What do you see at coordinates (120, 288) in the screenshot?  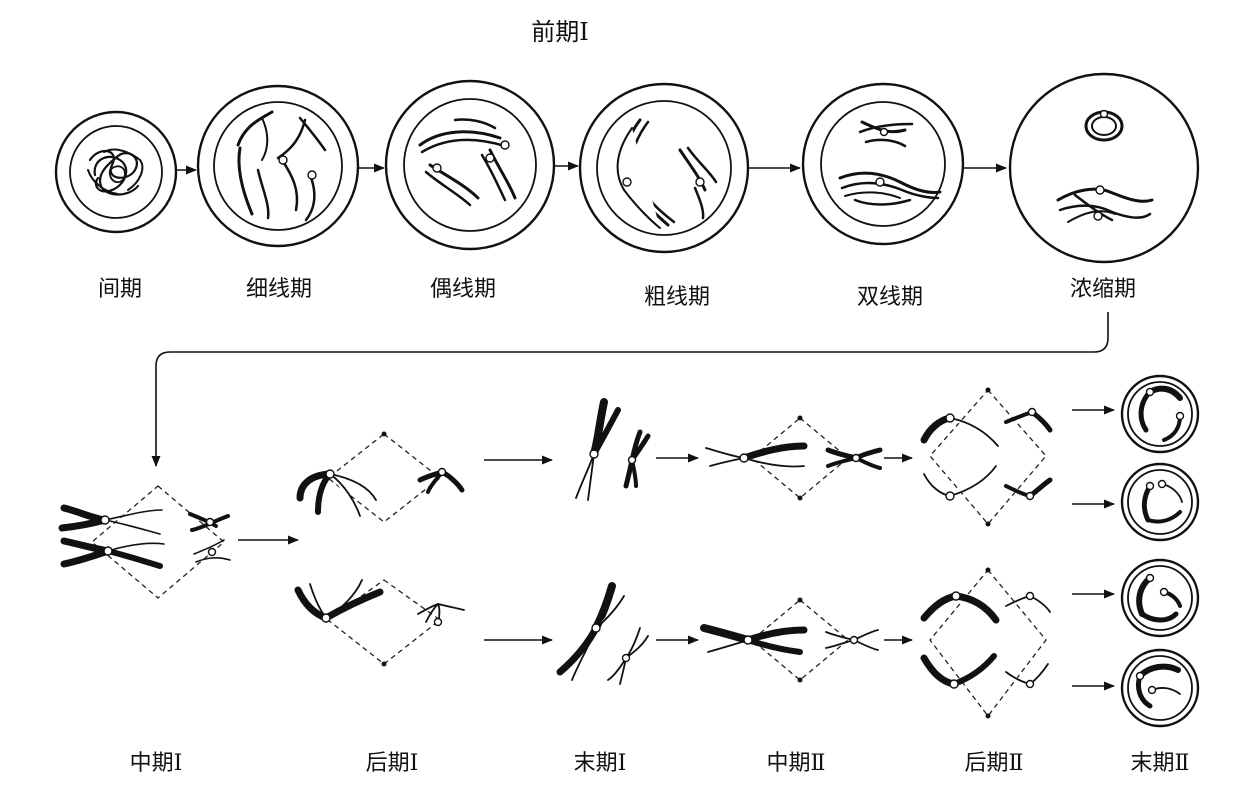 I see `stage-label-interphase: 间期` at bounding box center [120, 288].